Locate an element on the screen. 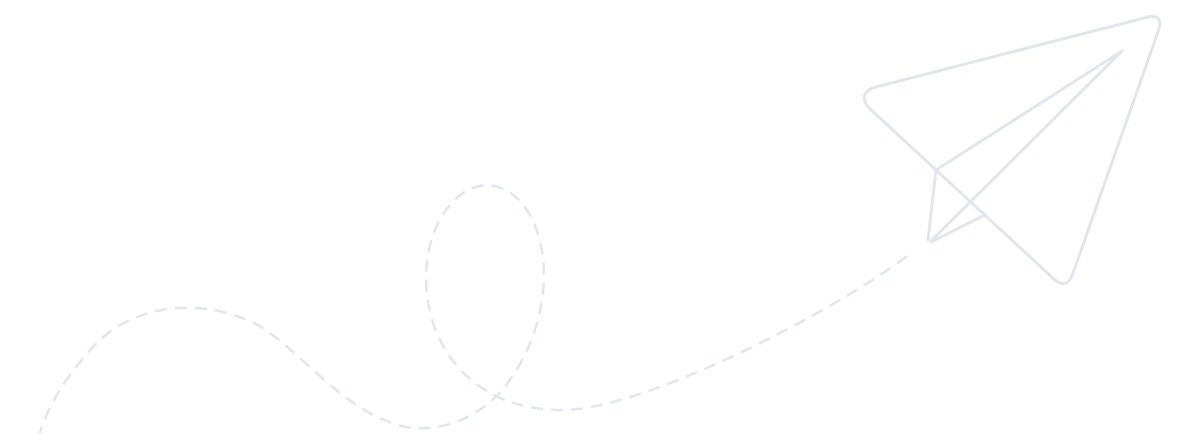  plane-fold-lower is located at coordinates (1026, 146).